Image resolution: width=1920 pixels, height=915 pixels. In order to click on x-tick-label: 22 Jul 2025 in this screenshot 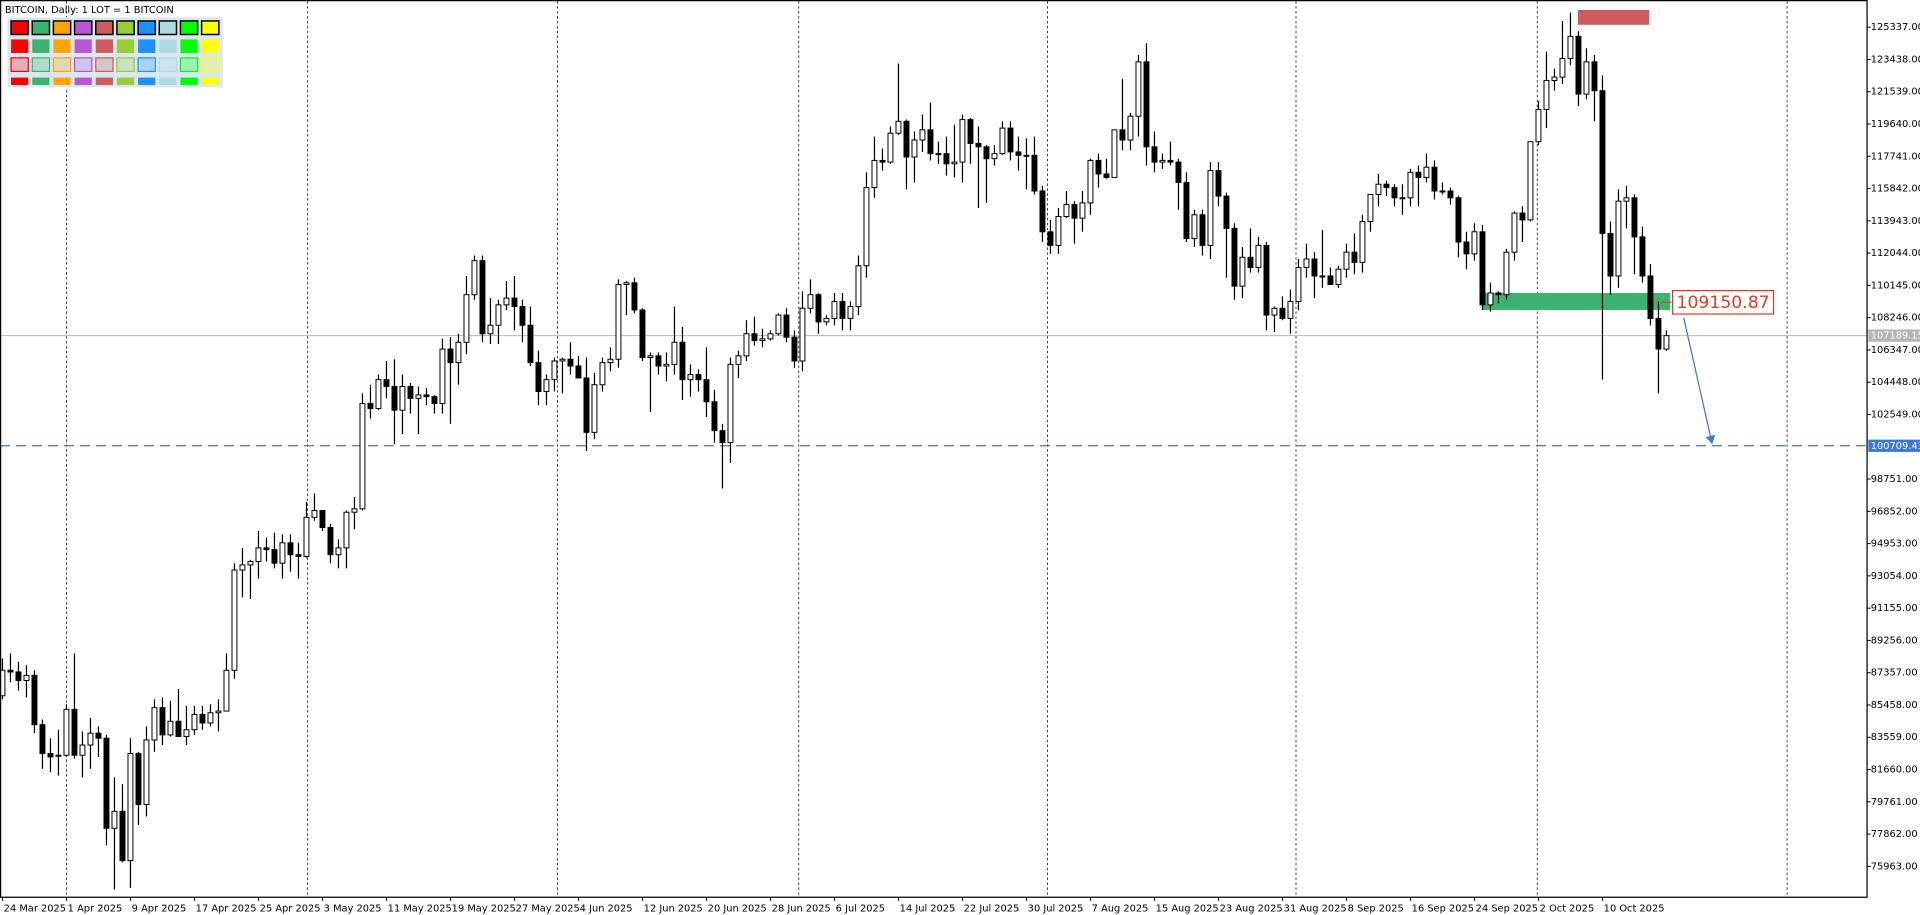, I will do `click(992, 908)`.